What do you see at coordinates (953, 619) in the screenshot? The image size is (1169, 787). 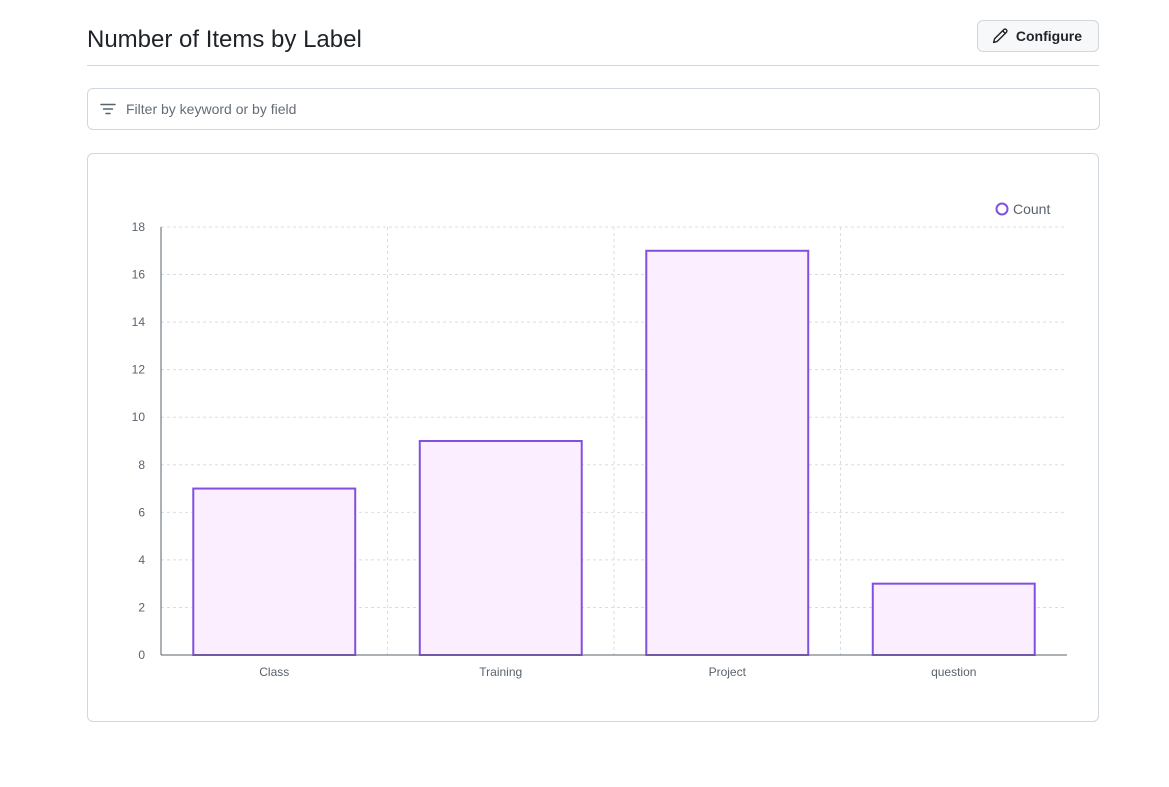 I see `bar-question` at bounding box center [953, 619].